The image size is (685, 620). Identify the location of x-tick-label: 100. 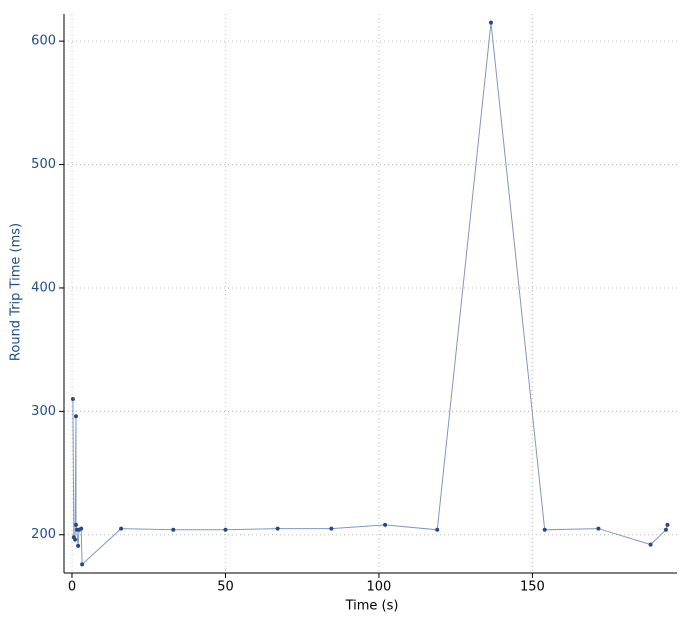
(379, 587).